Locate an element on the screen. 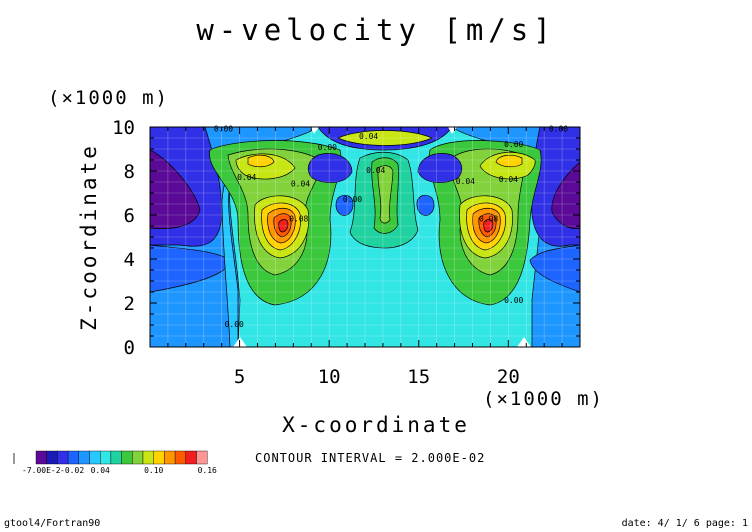 The height and width of the screenshot is (532, 752). top-notch-left is located at coordinates (314, 130).